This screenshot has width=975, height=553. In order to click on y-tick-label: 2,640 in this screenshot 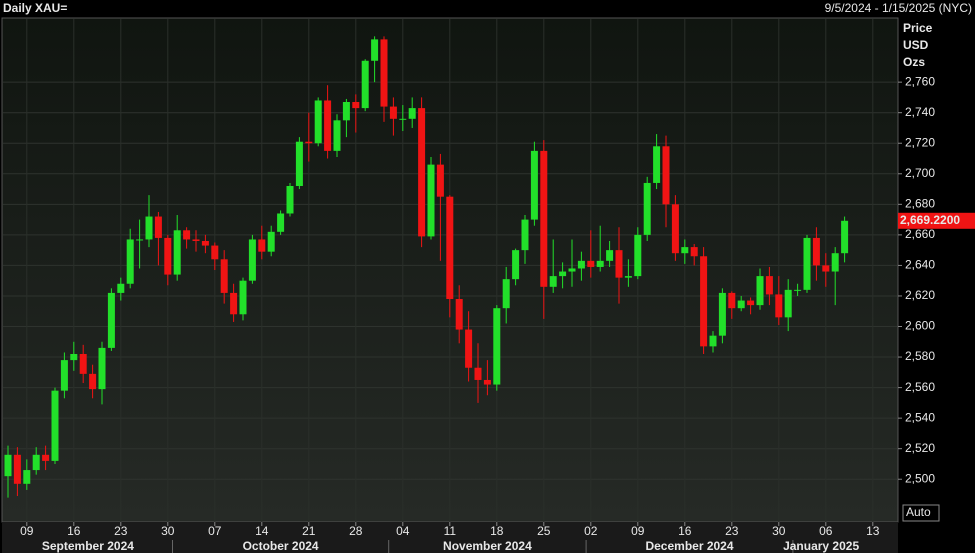, I will do `click(920, 265)`.